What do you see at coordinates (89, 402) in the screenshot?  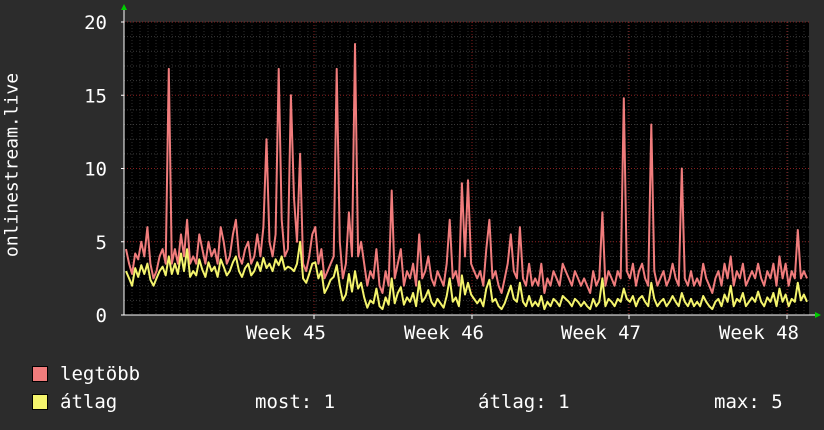 I see `legend-label-atlag: átlag` at bounding box center [89, 402].